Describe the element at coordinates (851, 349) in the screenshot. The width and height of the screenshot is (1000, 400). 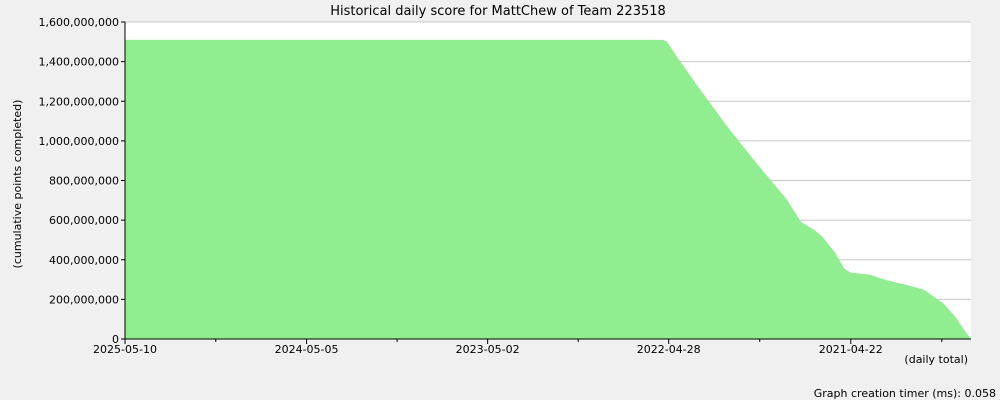
I see `x-tick-label: 2021-04-22` at that location.